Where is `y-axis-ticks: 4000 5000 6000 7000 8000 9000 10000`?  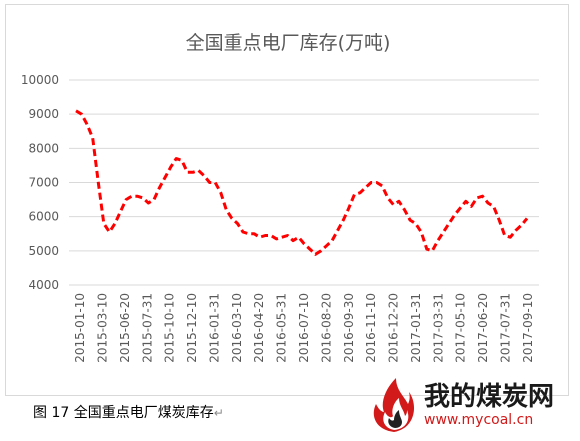
y-axis-ticks: 4000 5000 6000 7000 8000 9000 10000 is located at coordinates (40, 182).